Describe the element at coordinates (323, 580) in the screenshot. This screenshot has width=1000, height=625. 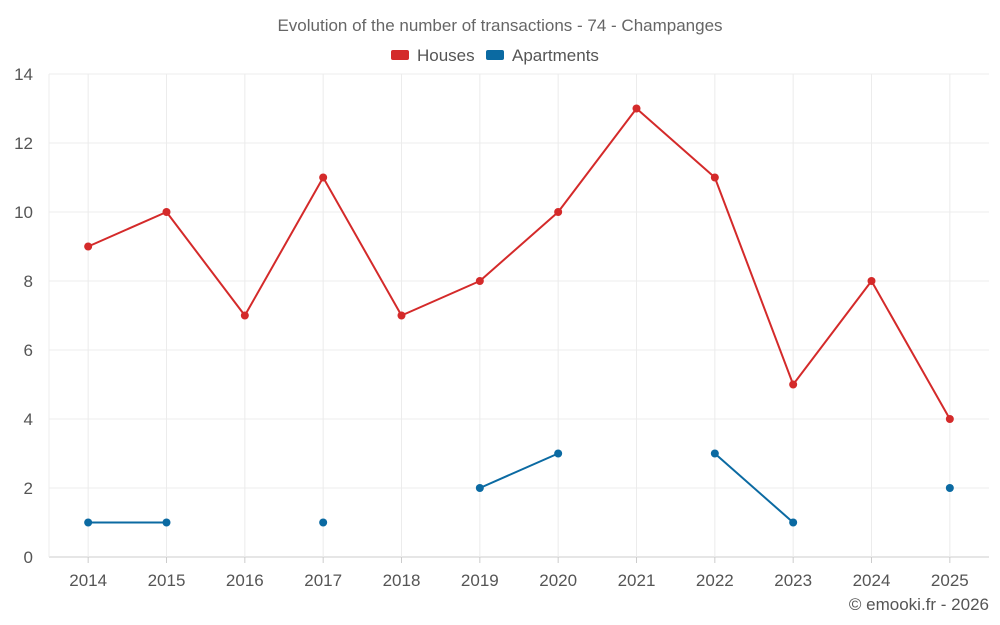
I see `x-tick-label: 2017` at that location.